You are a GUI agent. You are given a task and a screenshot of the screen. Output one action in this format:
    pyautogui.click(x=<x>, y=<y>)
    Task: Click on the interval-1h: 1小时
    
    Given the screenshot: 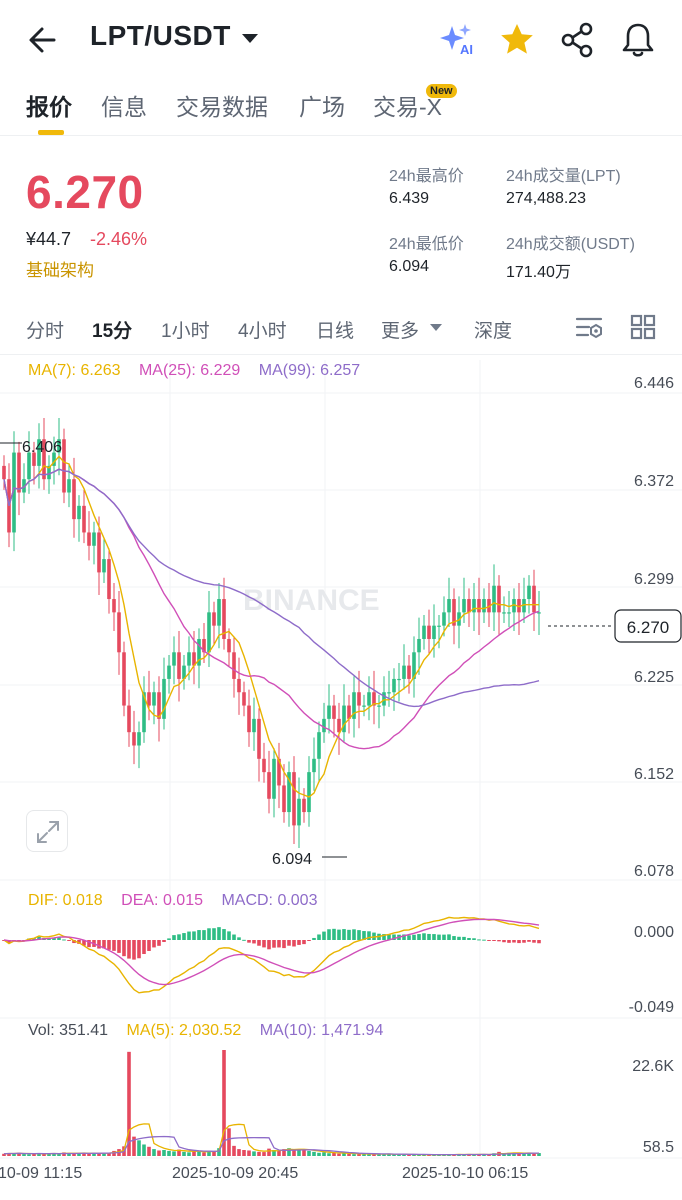 What is the action you would take?
    pyautogui.click(x=185, y=331)
    